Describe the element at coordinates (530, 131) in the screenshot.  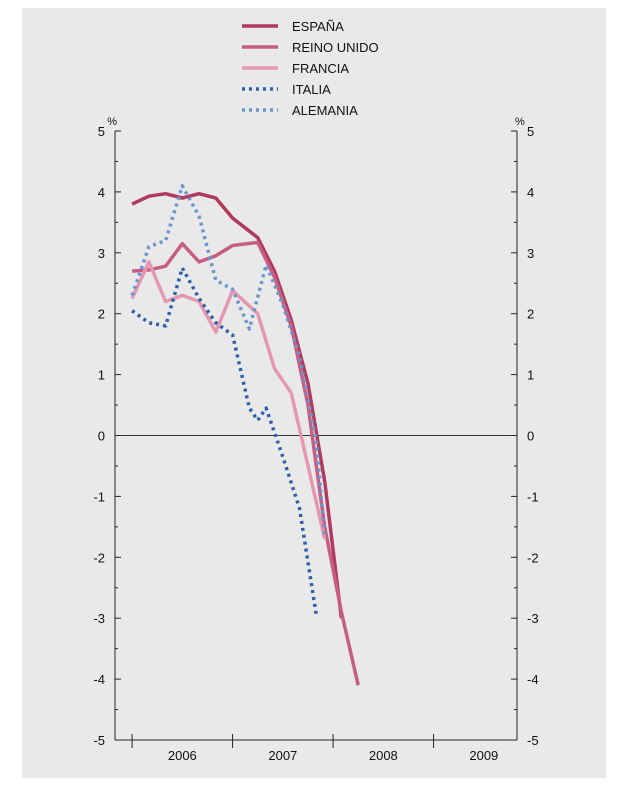
I see `y-tick-label-right: 5` at that location.